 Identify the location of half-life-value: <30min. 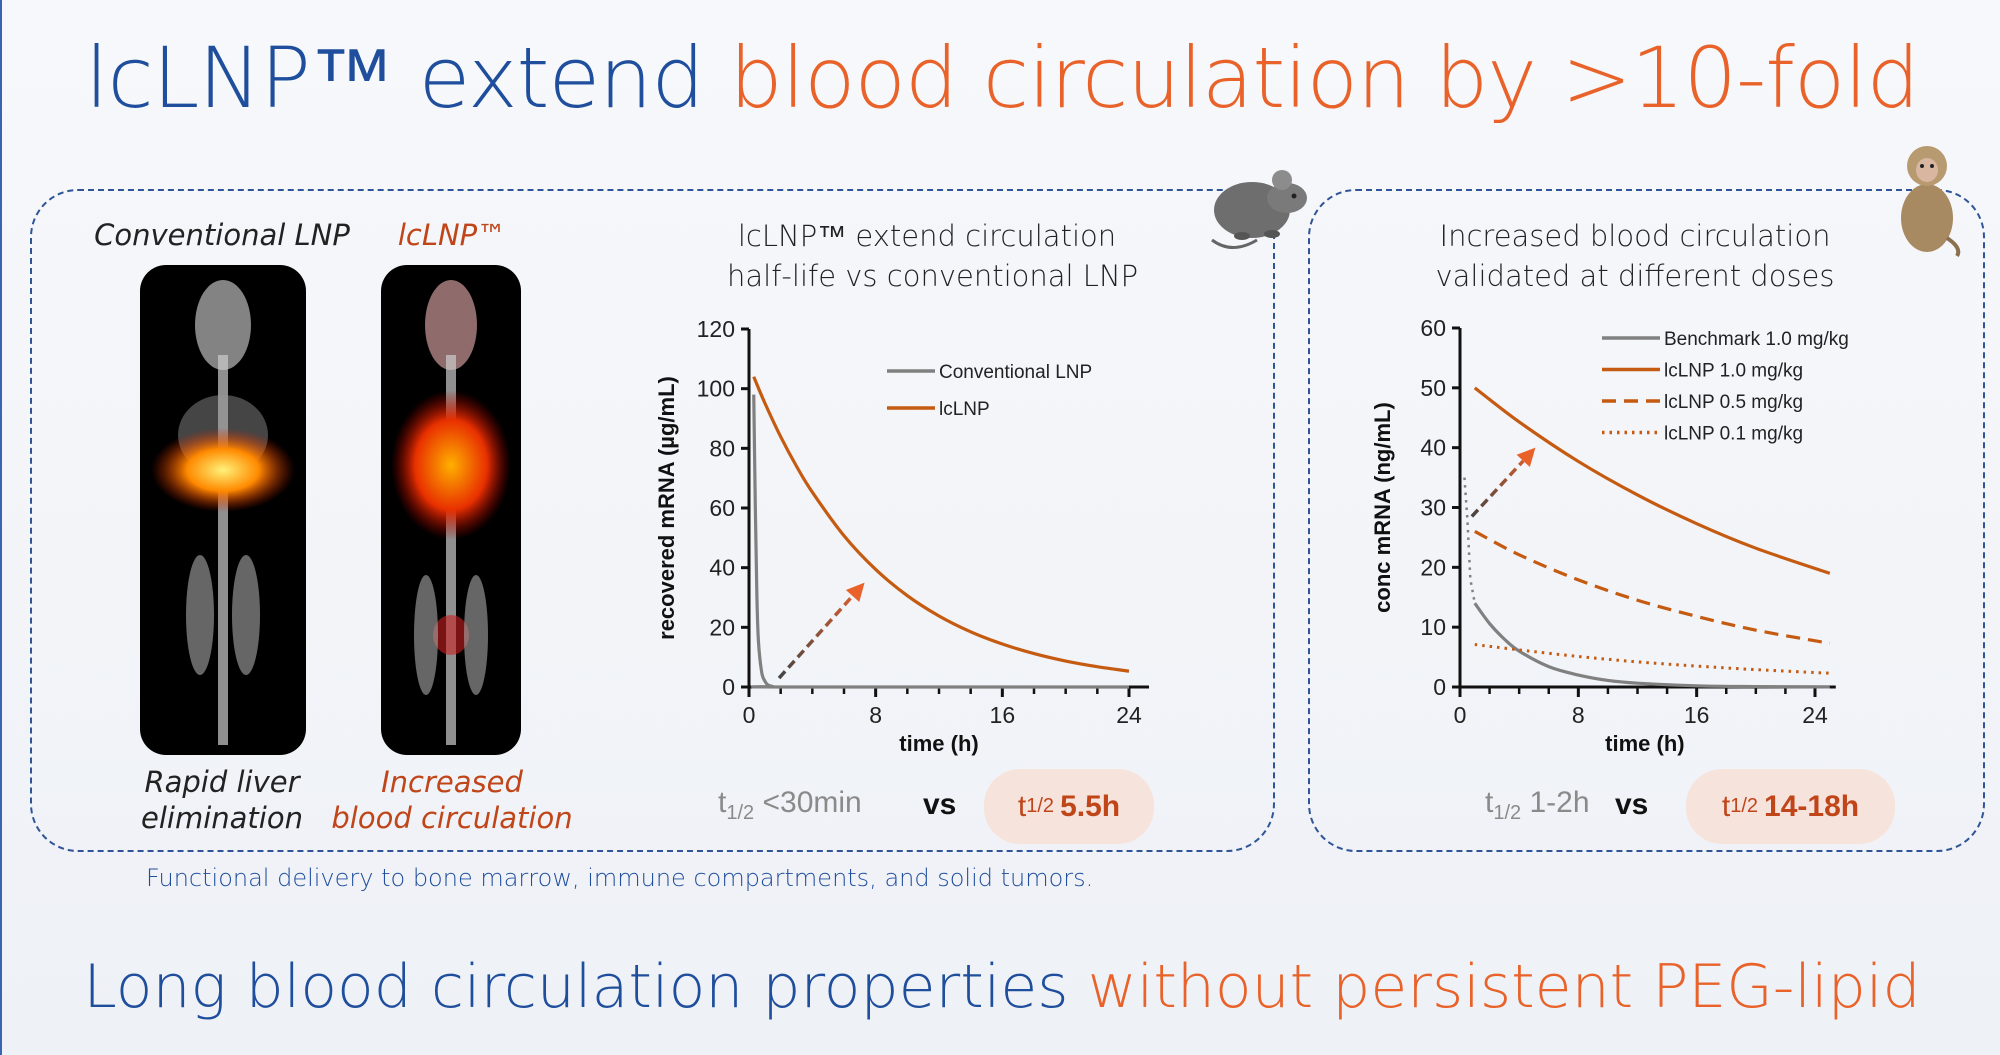
(812, 802).